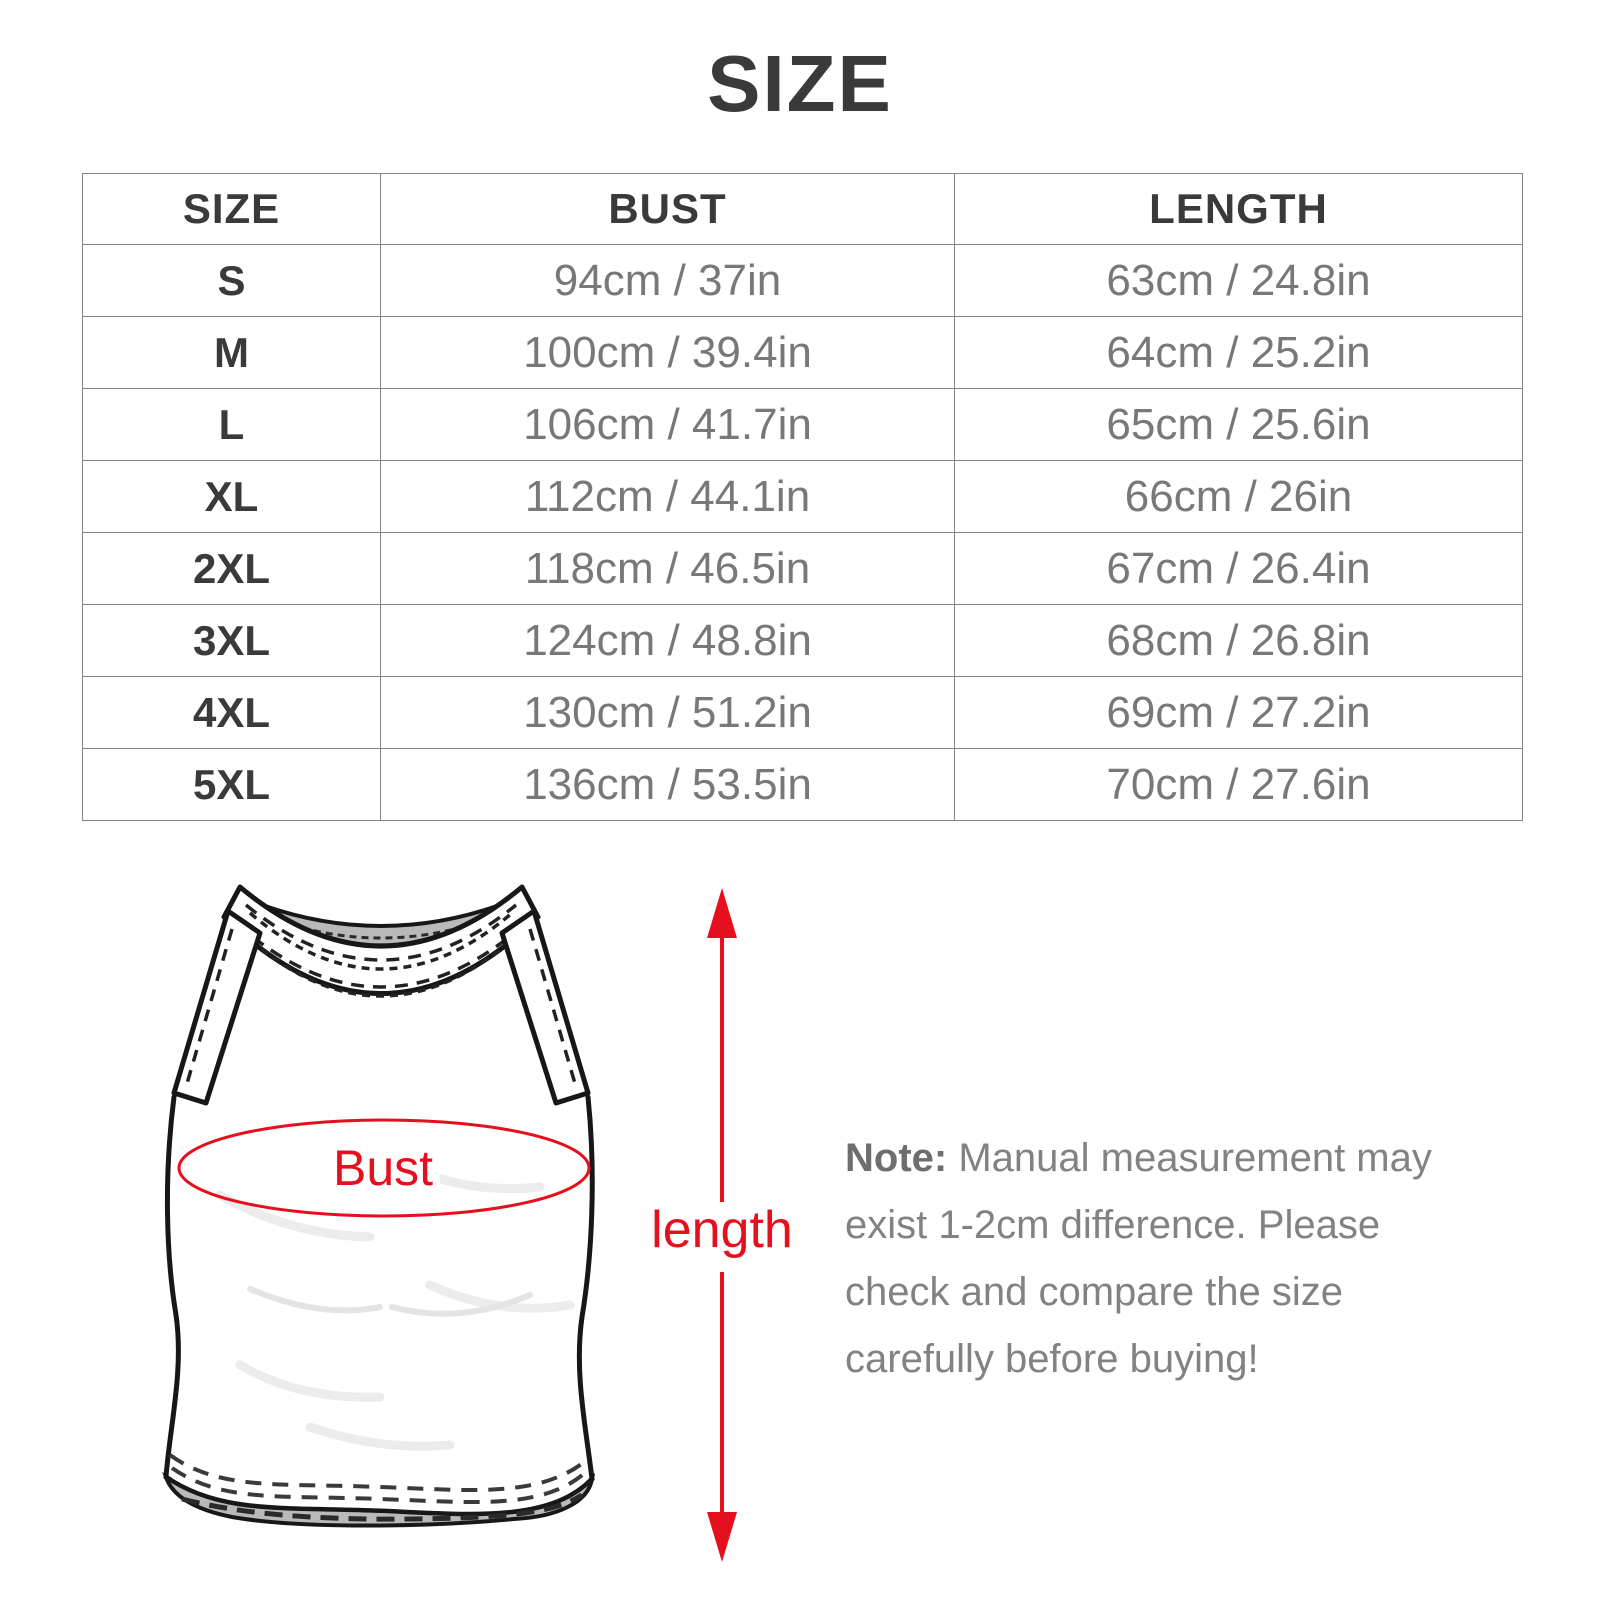 This screenshot has height=1600, width=1600. I want to click on length-cell: 63cm / 24.8in, so click(1238, 280).